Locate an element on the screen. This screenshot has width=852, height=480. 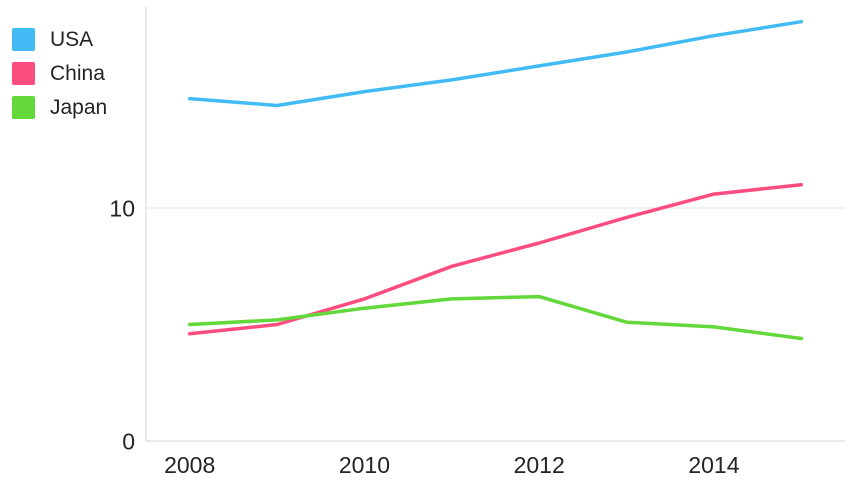
legend-item-usa: USA is located at coordinates (59, 39).